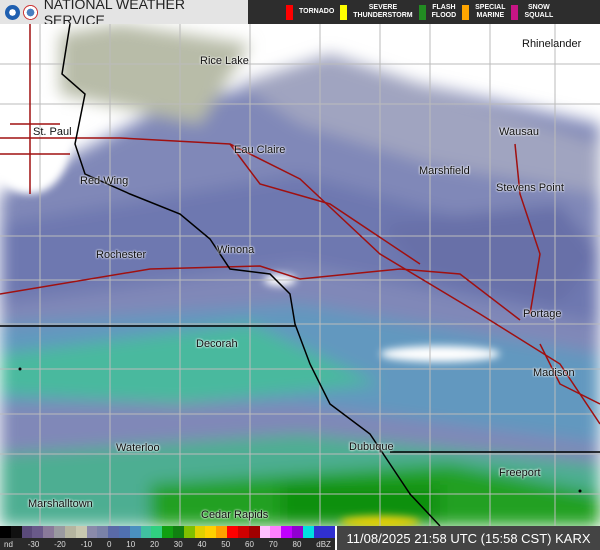  Describe the element at coordinates (236, 250) in the screenshot. I see `city-label: Winona` at that location.